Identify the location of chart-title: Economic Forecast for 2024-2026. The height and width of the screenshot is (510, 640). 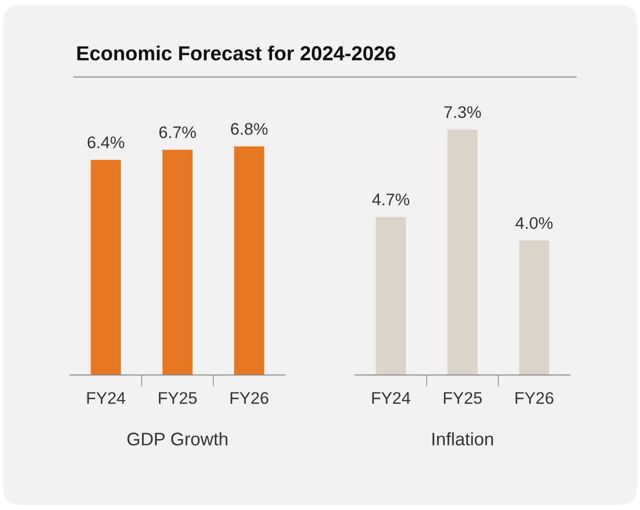
(236, 53).